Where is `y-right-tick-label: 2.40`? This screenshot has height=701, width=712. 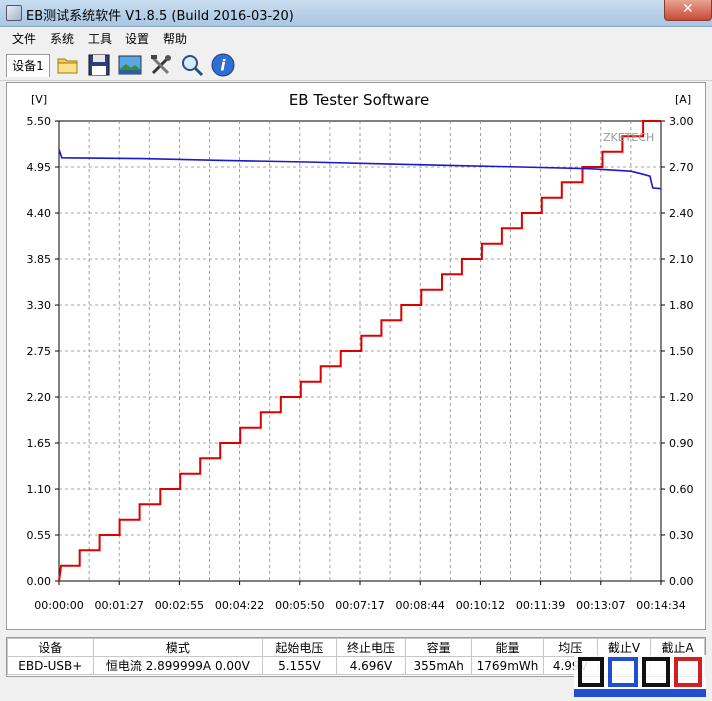
y-right-tick-label: 2.40 is located at coordinates (681, 213).